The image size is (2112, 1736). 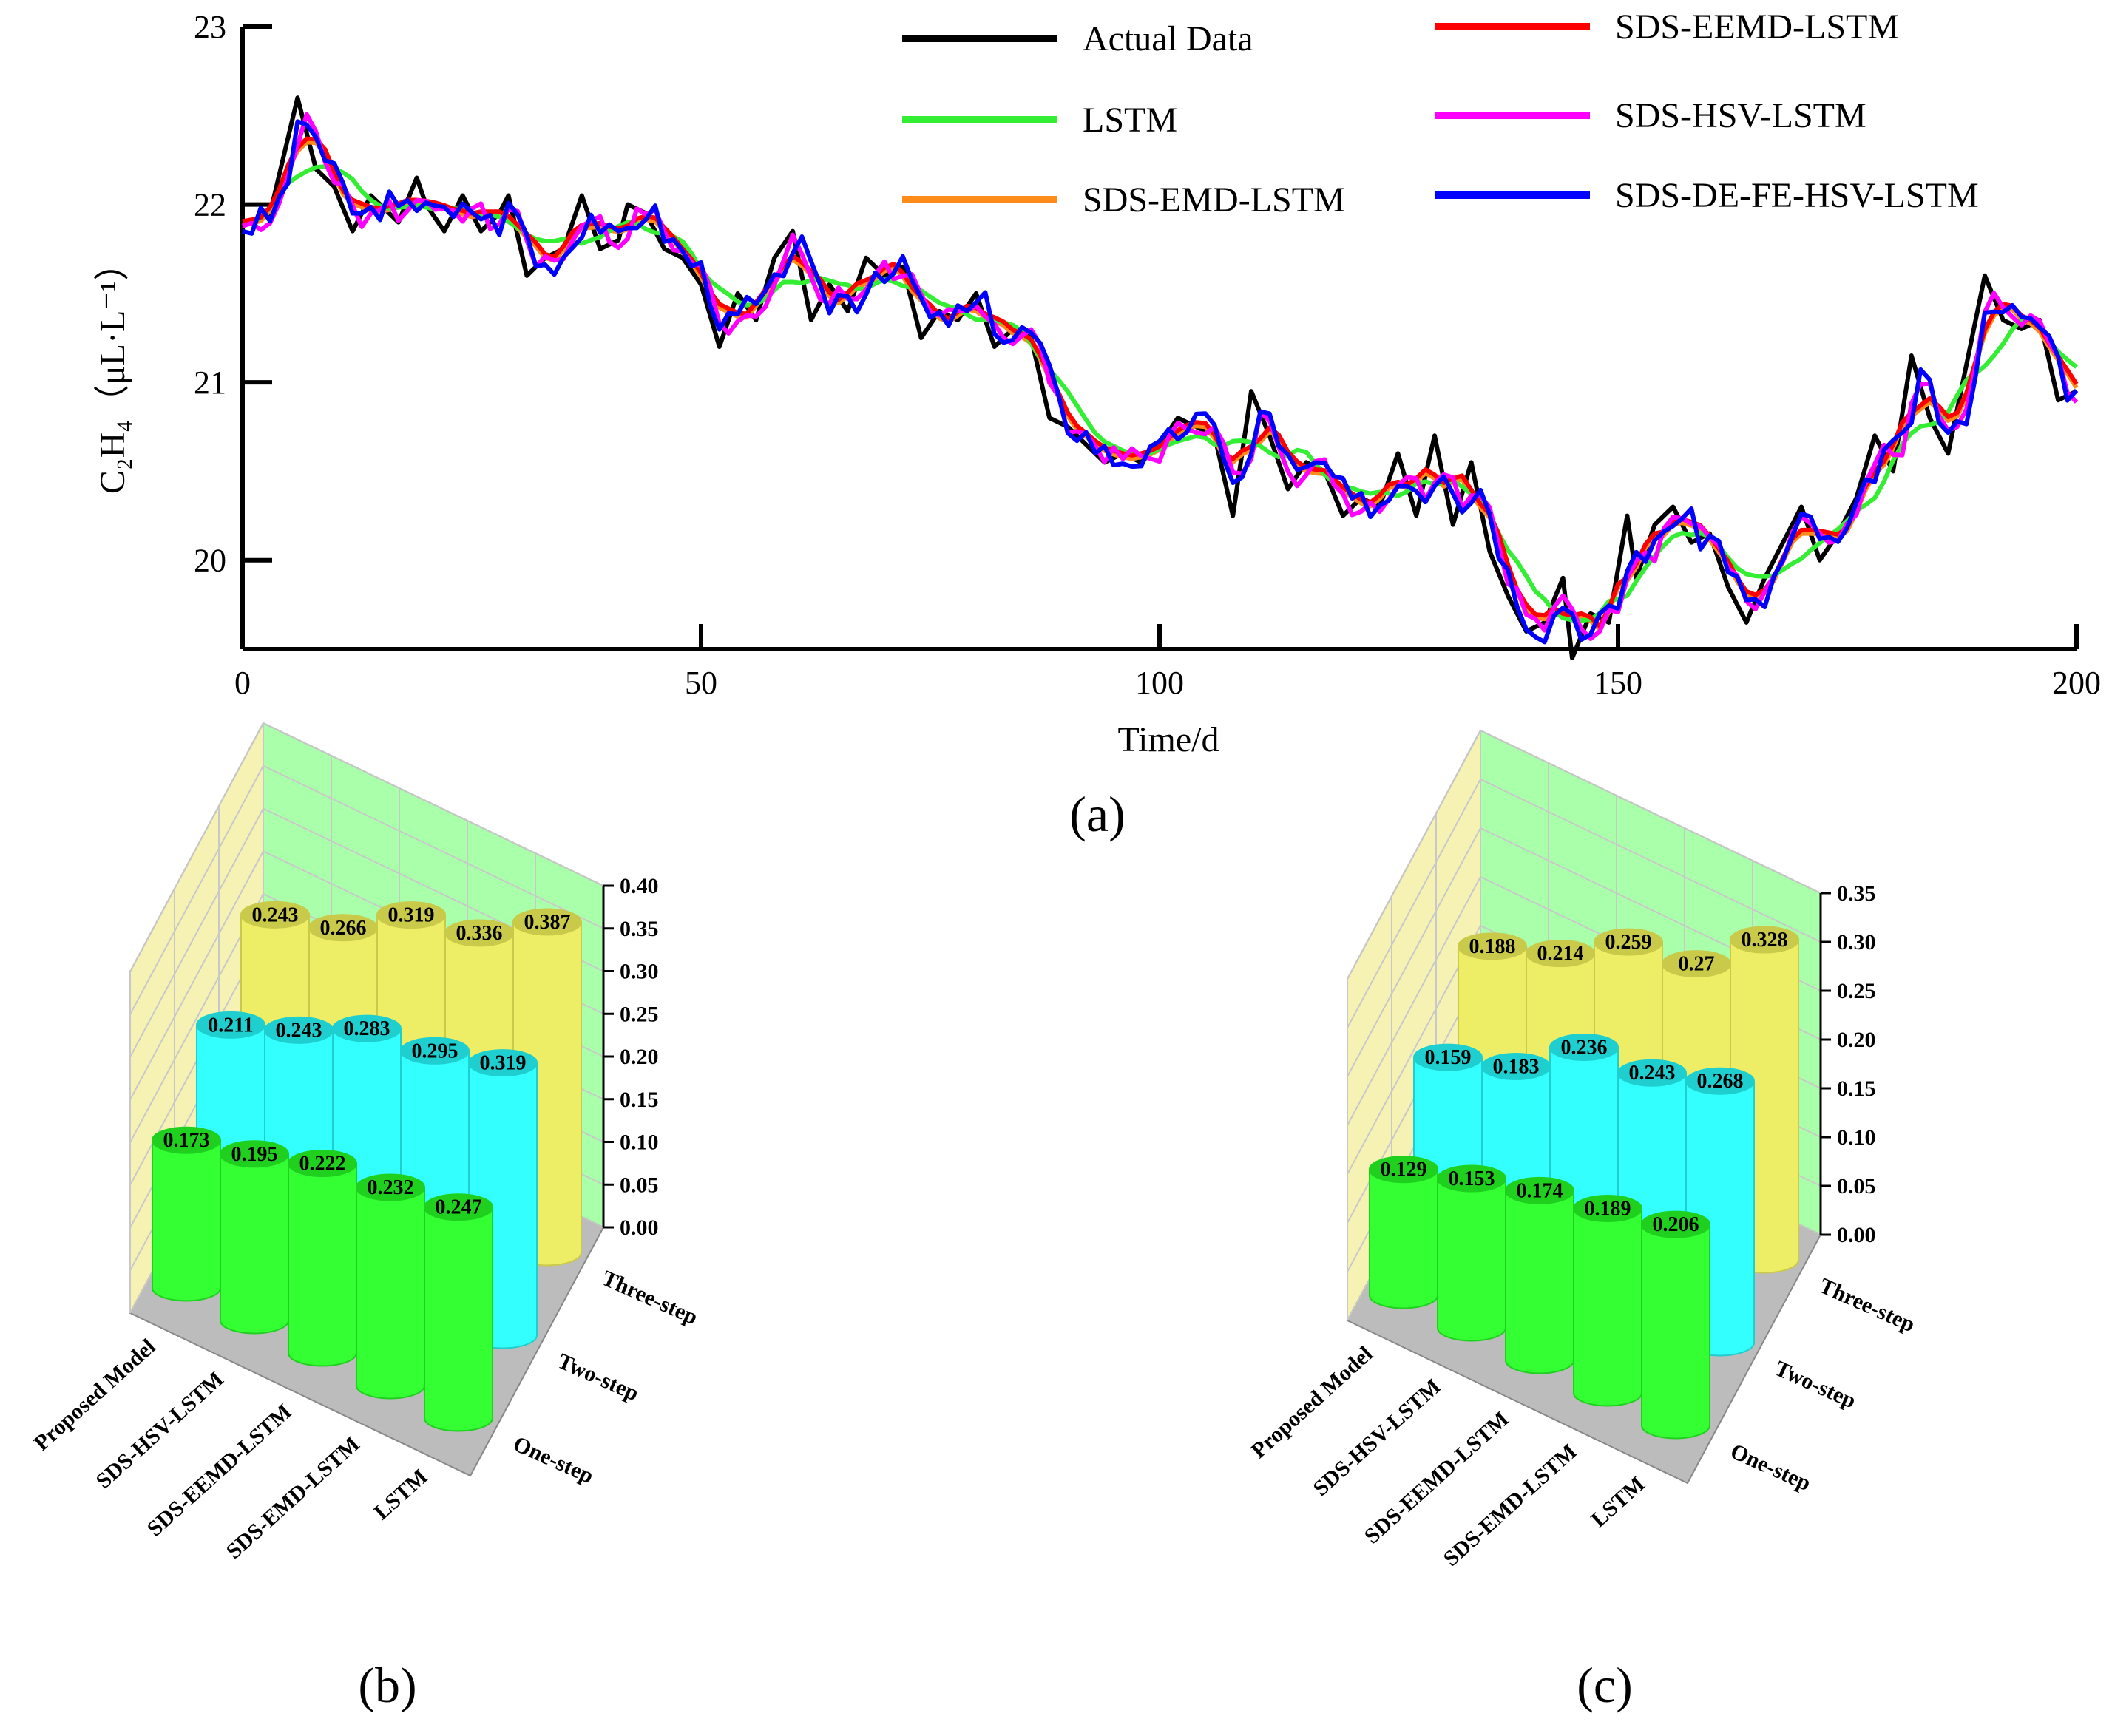 What do you see at coordinates (1168, 38) in the screenshot?
I see `legend-label: Actual Data` at bounding box center [1168, 38].